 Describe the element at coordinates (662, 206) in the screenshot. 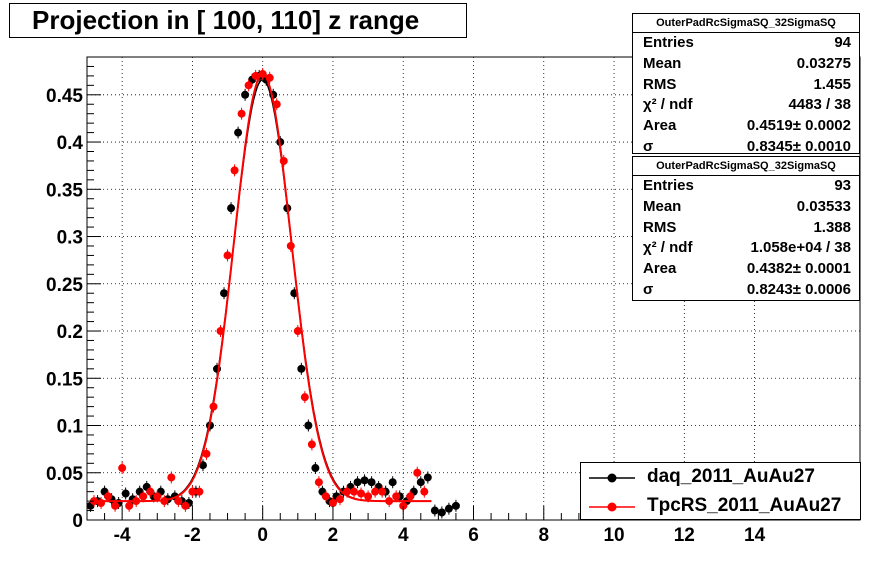

I see `stats-label: Mean` at that location.